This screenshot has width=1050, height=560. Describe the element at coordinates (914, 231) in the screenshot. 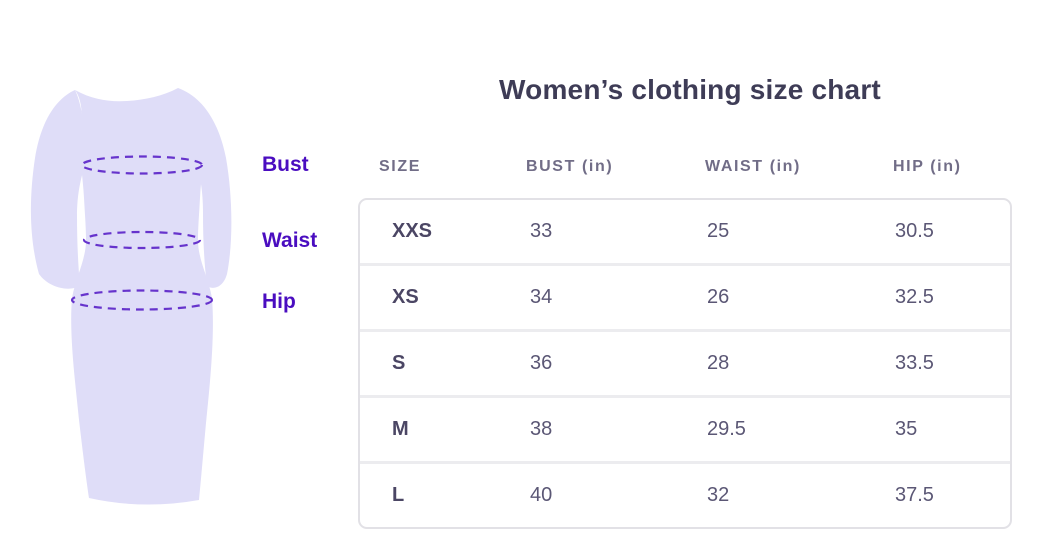

I see `hip-cell: 30.5` at that location.